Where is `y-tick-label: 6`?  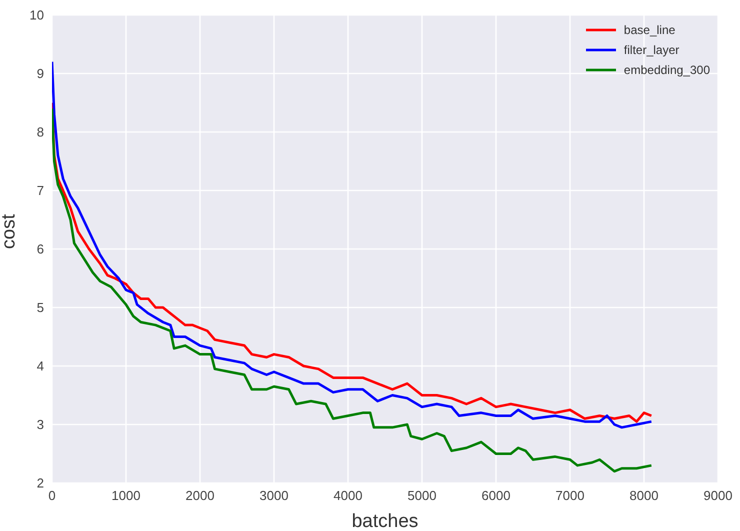
y-tick-label: 6 is located at coordinates (40, 249).